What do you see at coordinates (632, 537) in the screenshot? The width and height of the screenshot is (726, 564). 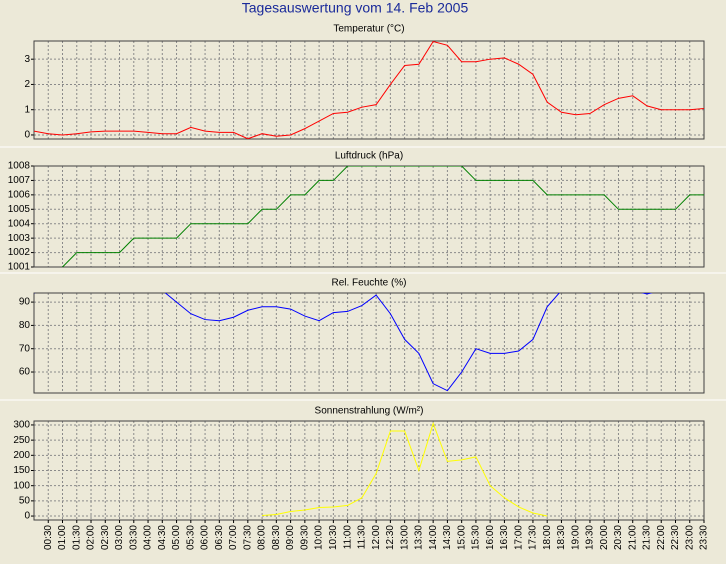 I see `x-tick-label: 21:00` at bounding box center [632, 537].